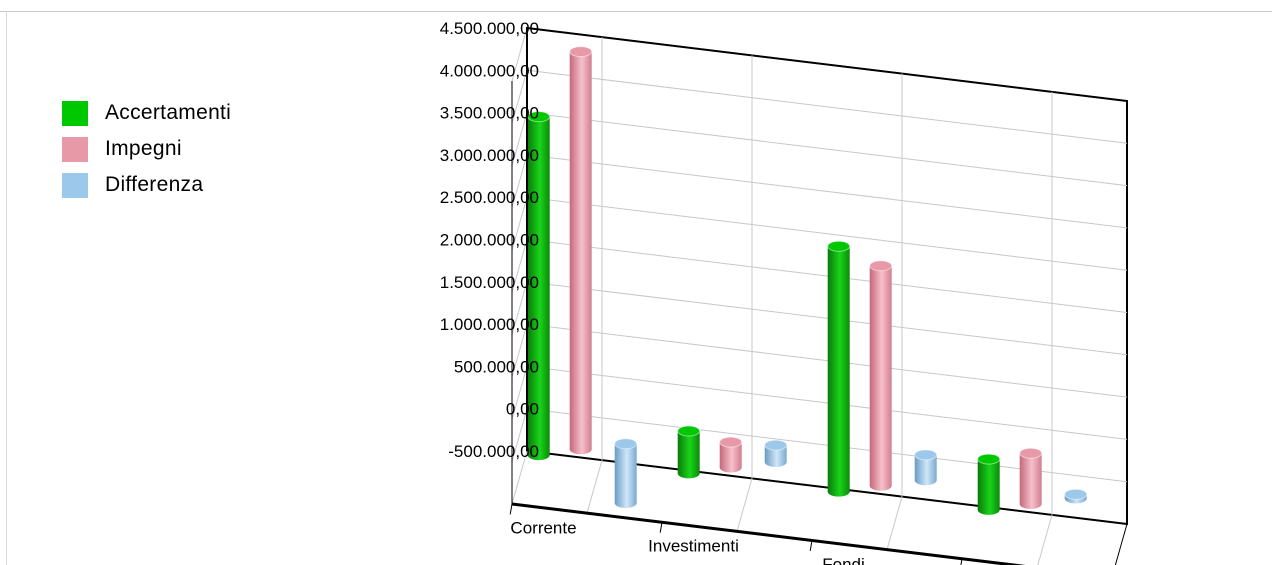 This screenshot has height=565, width=1272. What do you see at coordinates (489, 28) in the screenshot?
I see `y-tick-label: 4.500.000,00` at bounding box center [489, 28].